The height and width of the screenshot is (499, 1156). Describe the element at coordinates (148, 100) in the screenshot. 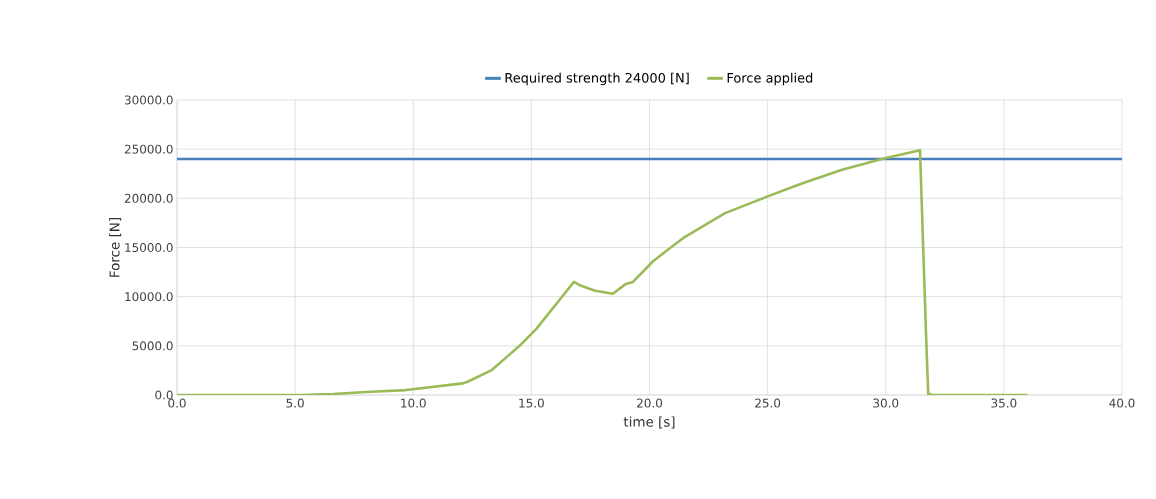

I see `y-tick-label: 30000.0` at that location.